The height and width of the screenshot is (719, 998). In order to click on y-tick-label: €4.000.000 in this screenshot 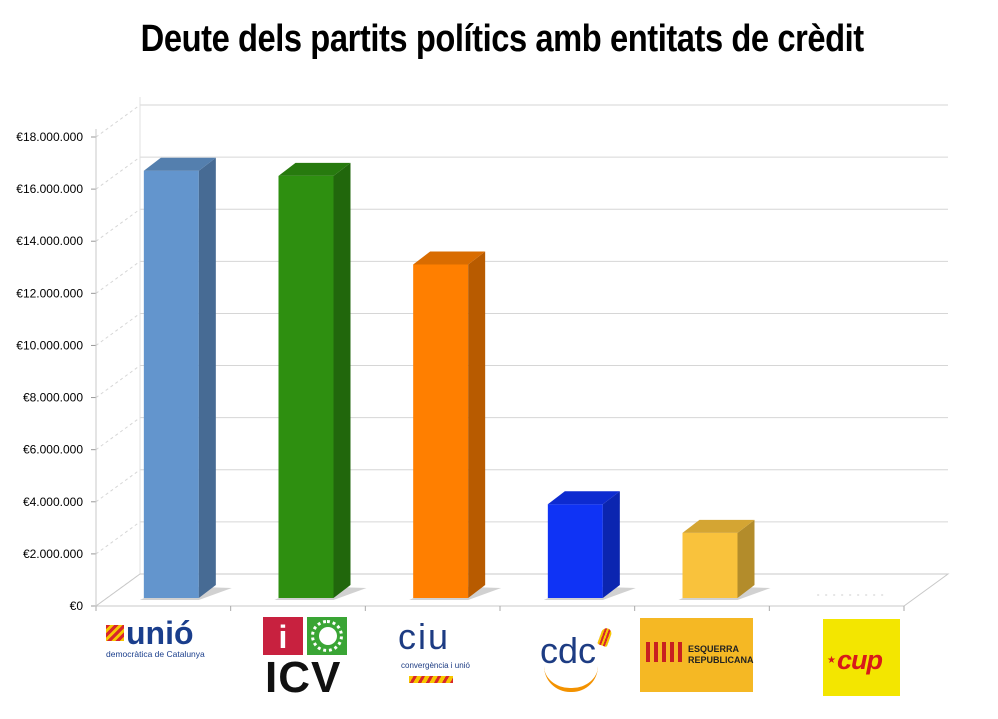, I will do `click(53, 502)`.